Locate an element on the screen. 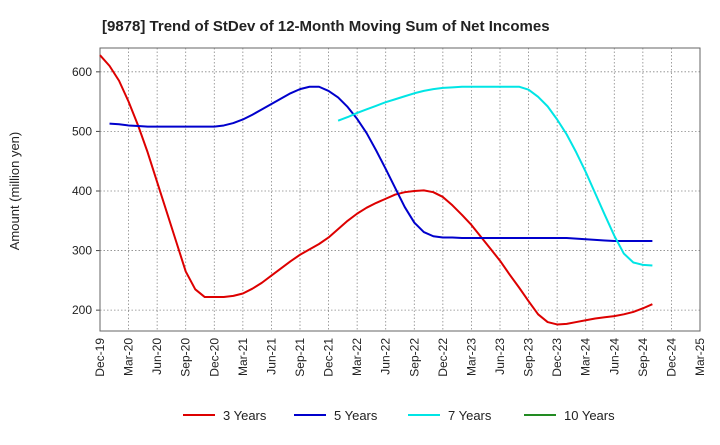  x-tick-label: Jun-20 is located at coordinates (157, 356).